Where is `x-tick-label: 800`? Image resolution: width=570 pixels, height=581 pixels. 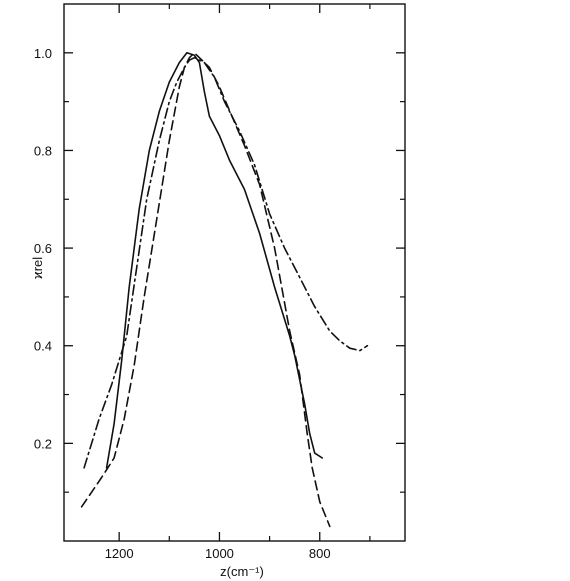
x-tick-label: 800 is located at coordinates (320, 553).